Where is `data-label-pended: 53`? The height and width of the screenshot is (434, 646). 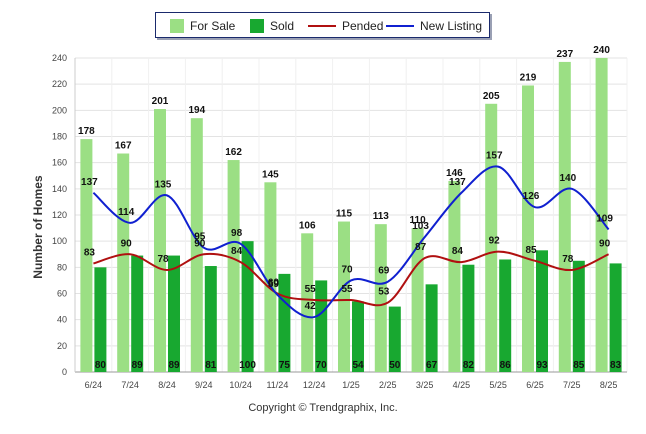
data-label-pended: 53 is located at coordinates (384, 292).